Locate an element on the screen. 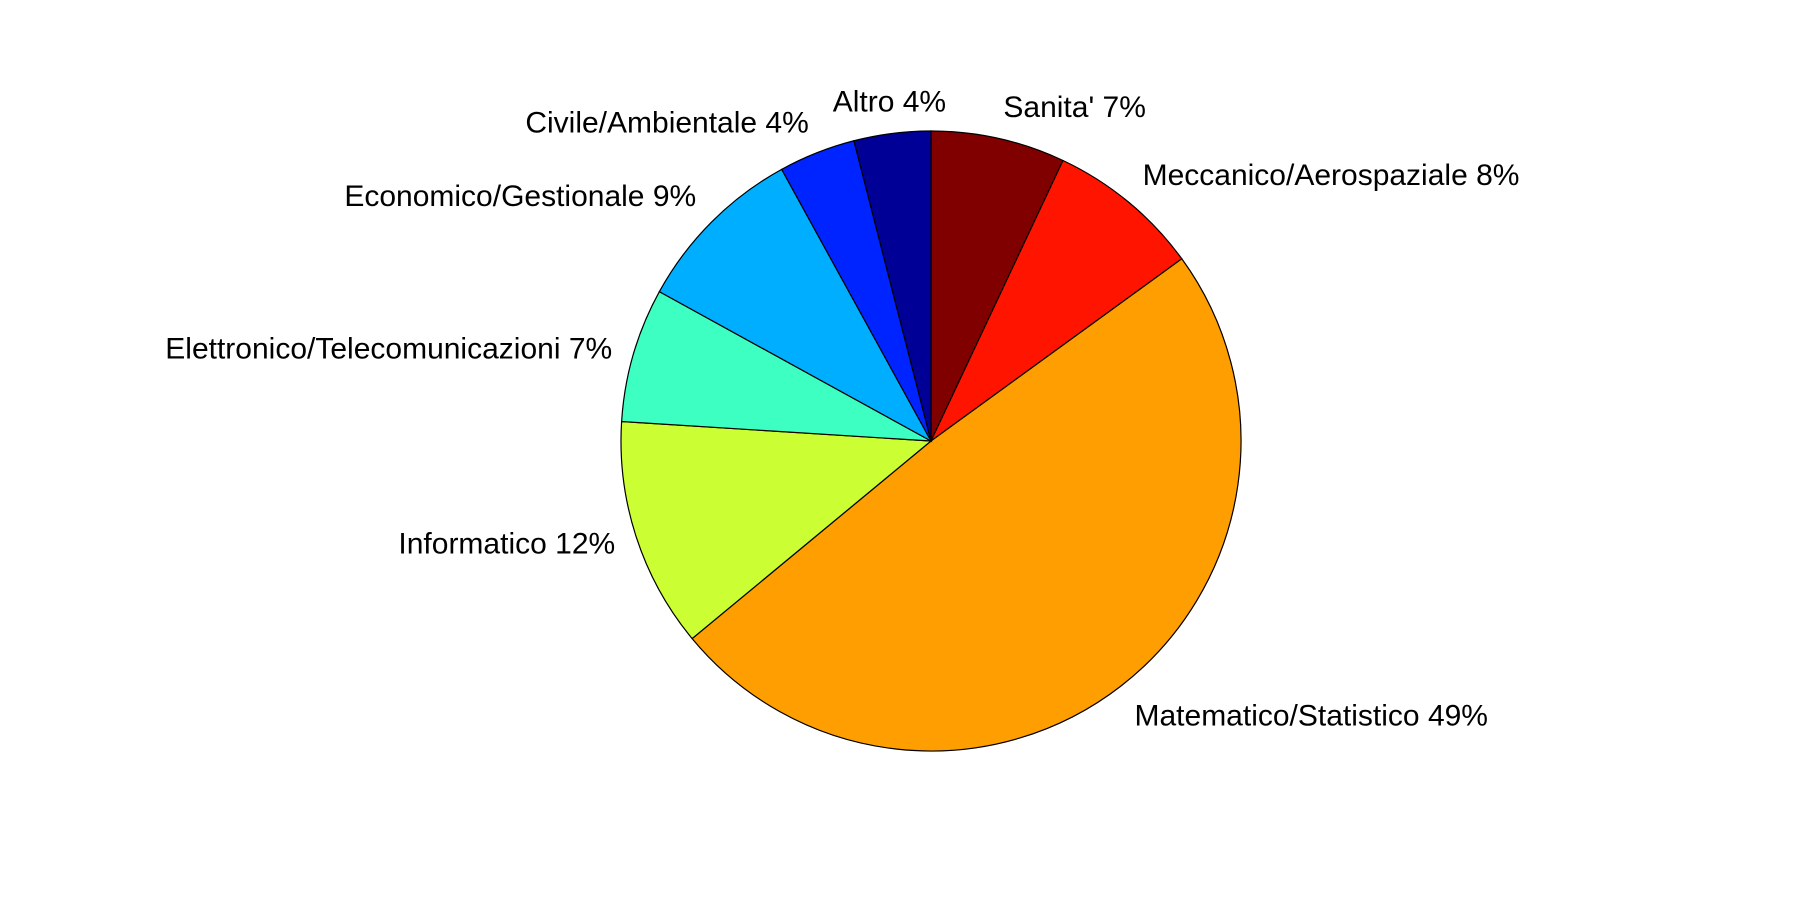  pie-slice-label: Economico/Gestionale 9% is located at coordinates (520, 196).